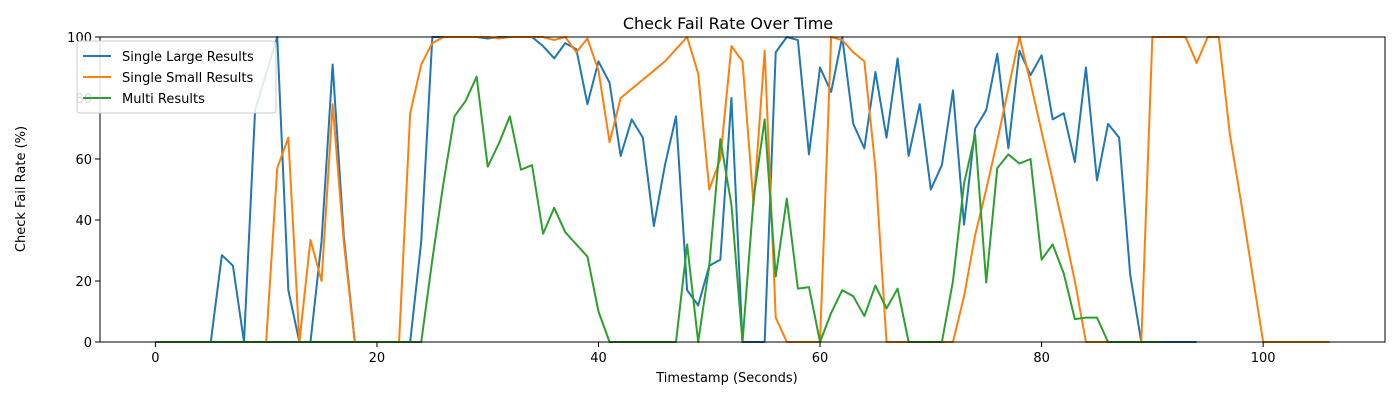 The width and height of the screenshot is (1400, 400). What do you see at coordinates (728, 23) in the screenshot?
I see `chart-title: Check Fail Rate Over Time` at bounding box center [728, 23].